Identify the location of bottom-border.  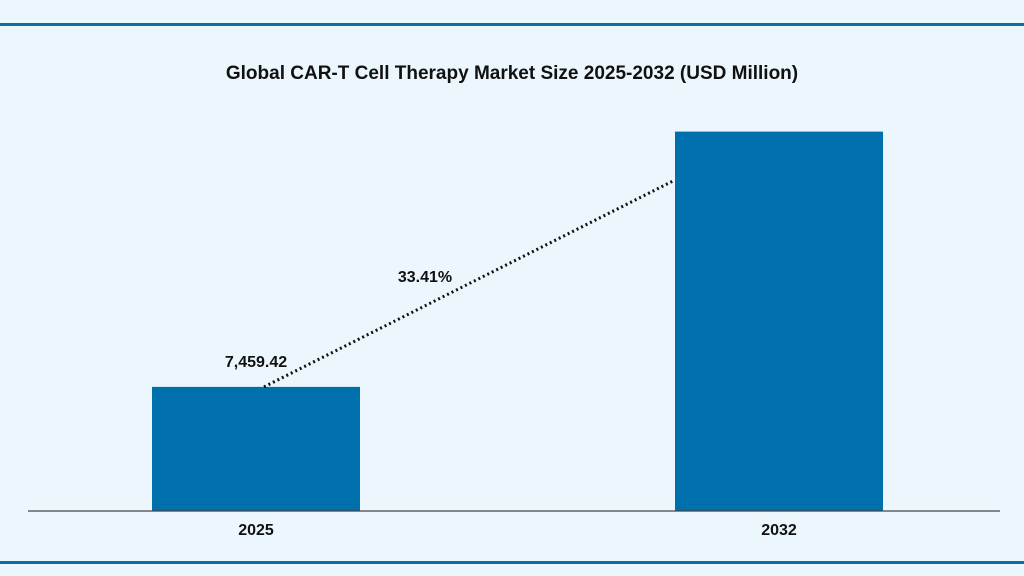
(512, 562).